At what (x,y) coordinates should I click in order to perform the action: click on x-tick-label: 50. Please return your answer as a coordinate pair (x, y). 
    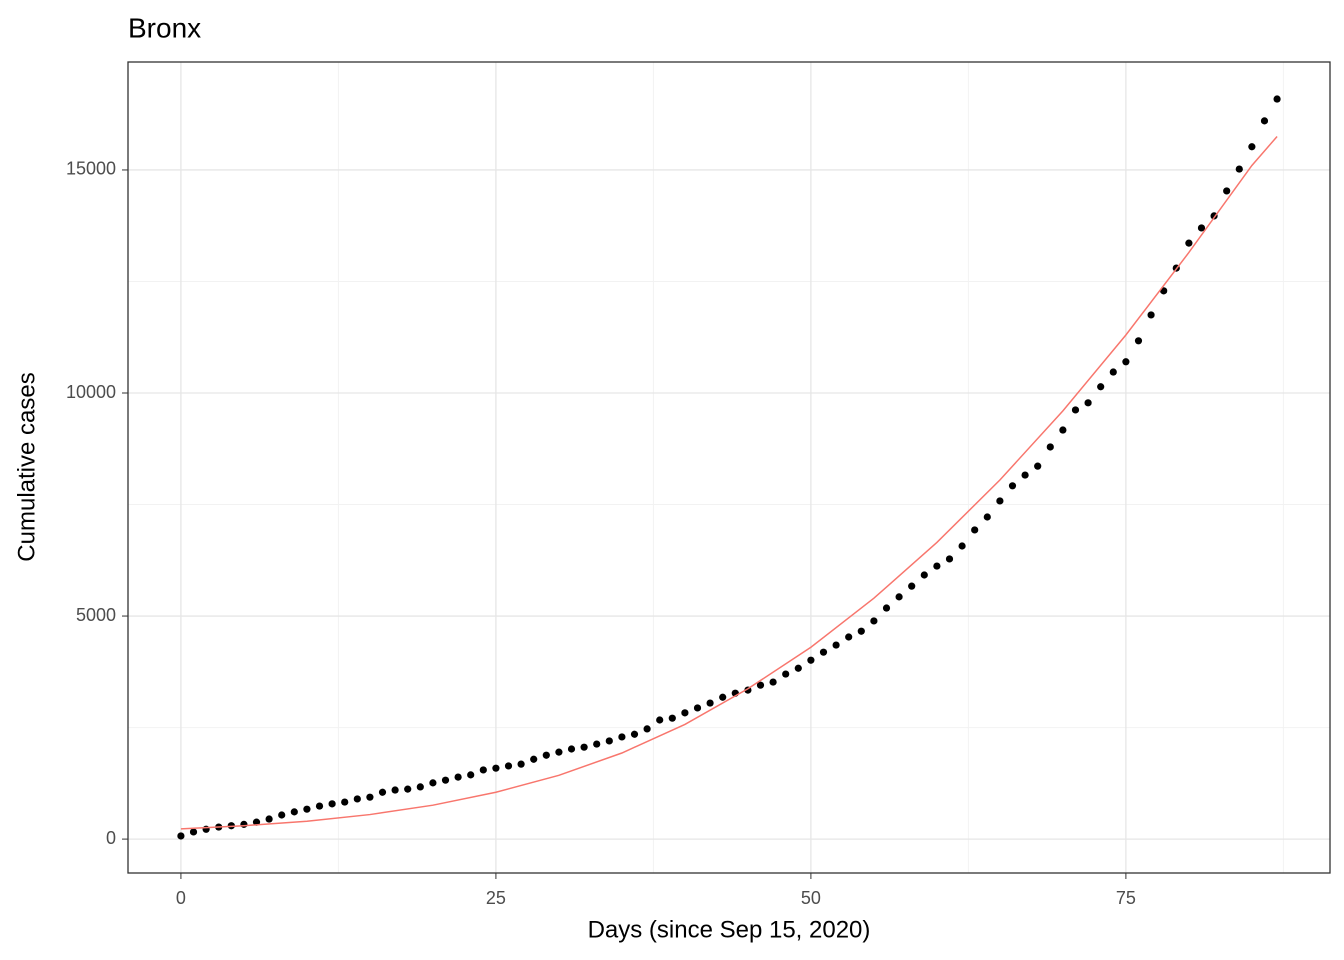
    Looking at the image, I should click on (811, 898).